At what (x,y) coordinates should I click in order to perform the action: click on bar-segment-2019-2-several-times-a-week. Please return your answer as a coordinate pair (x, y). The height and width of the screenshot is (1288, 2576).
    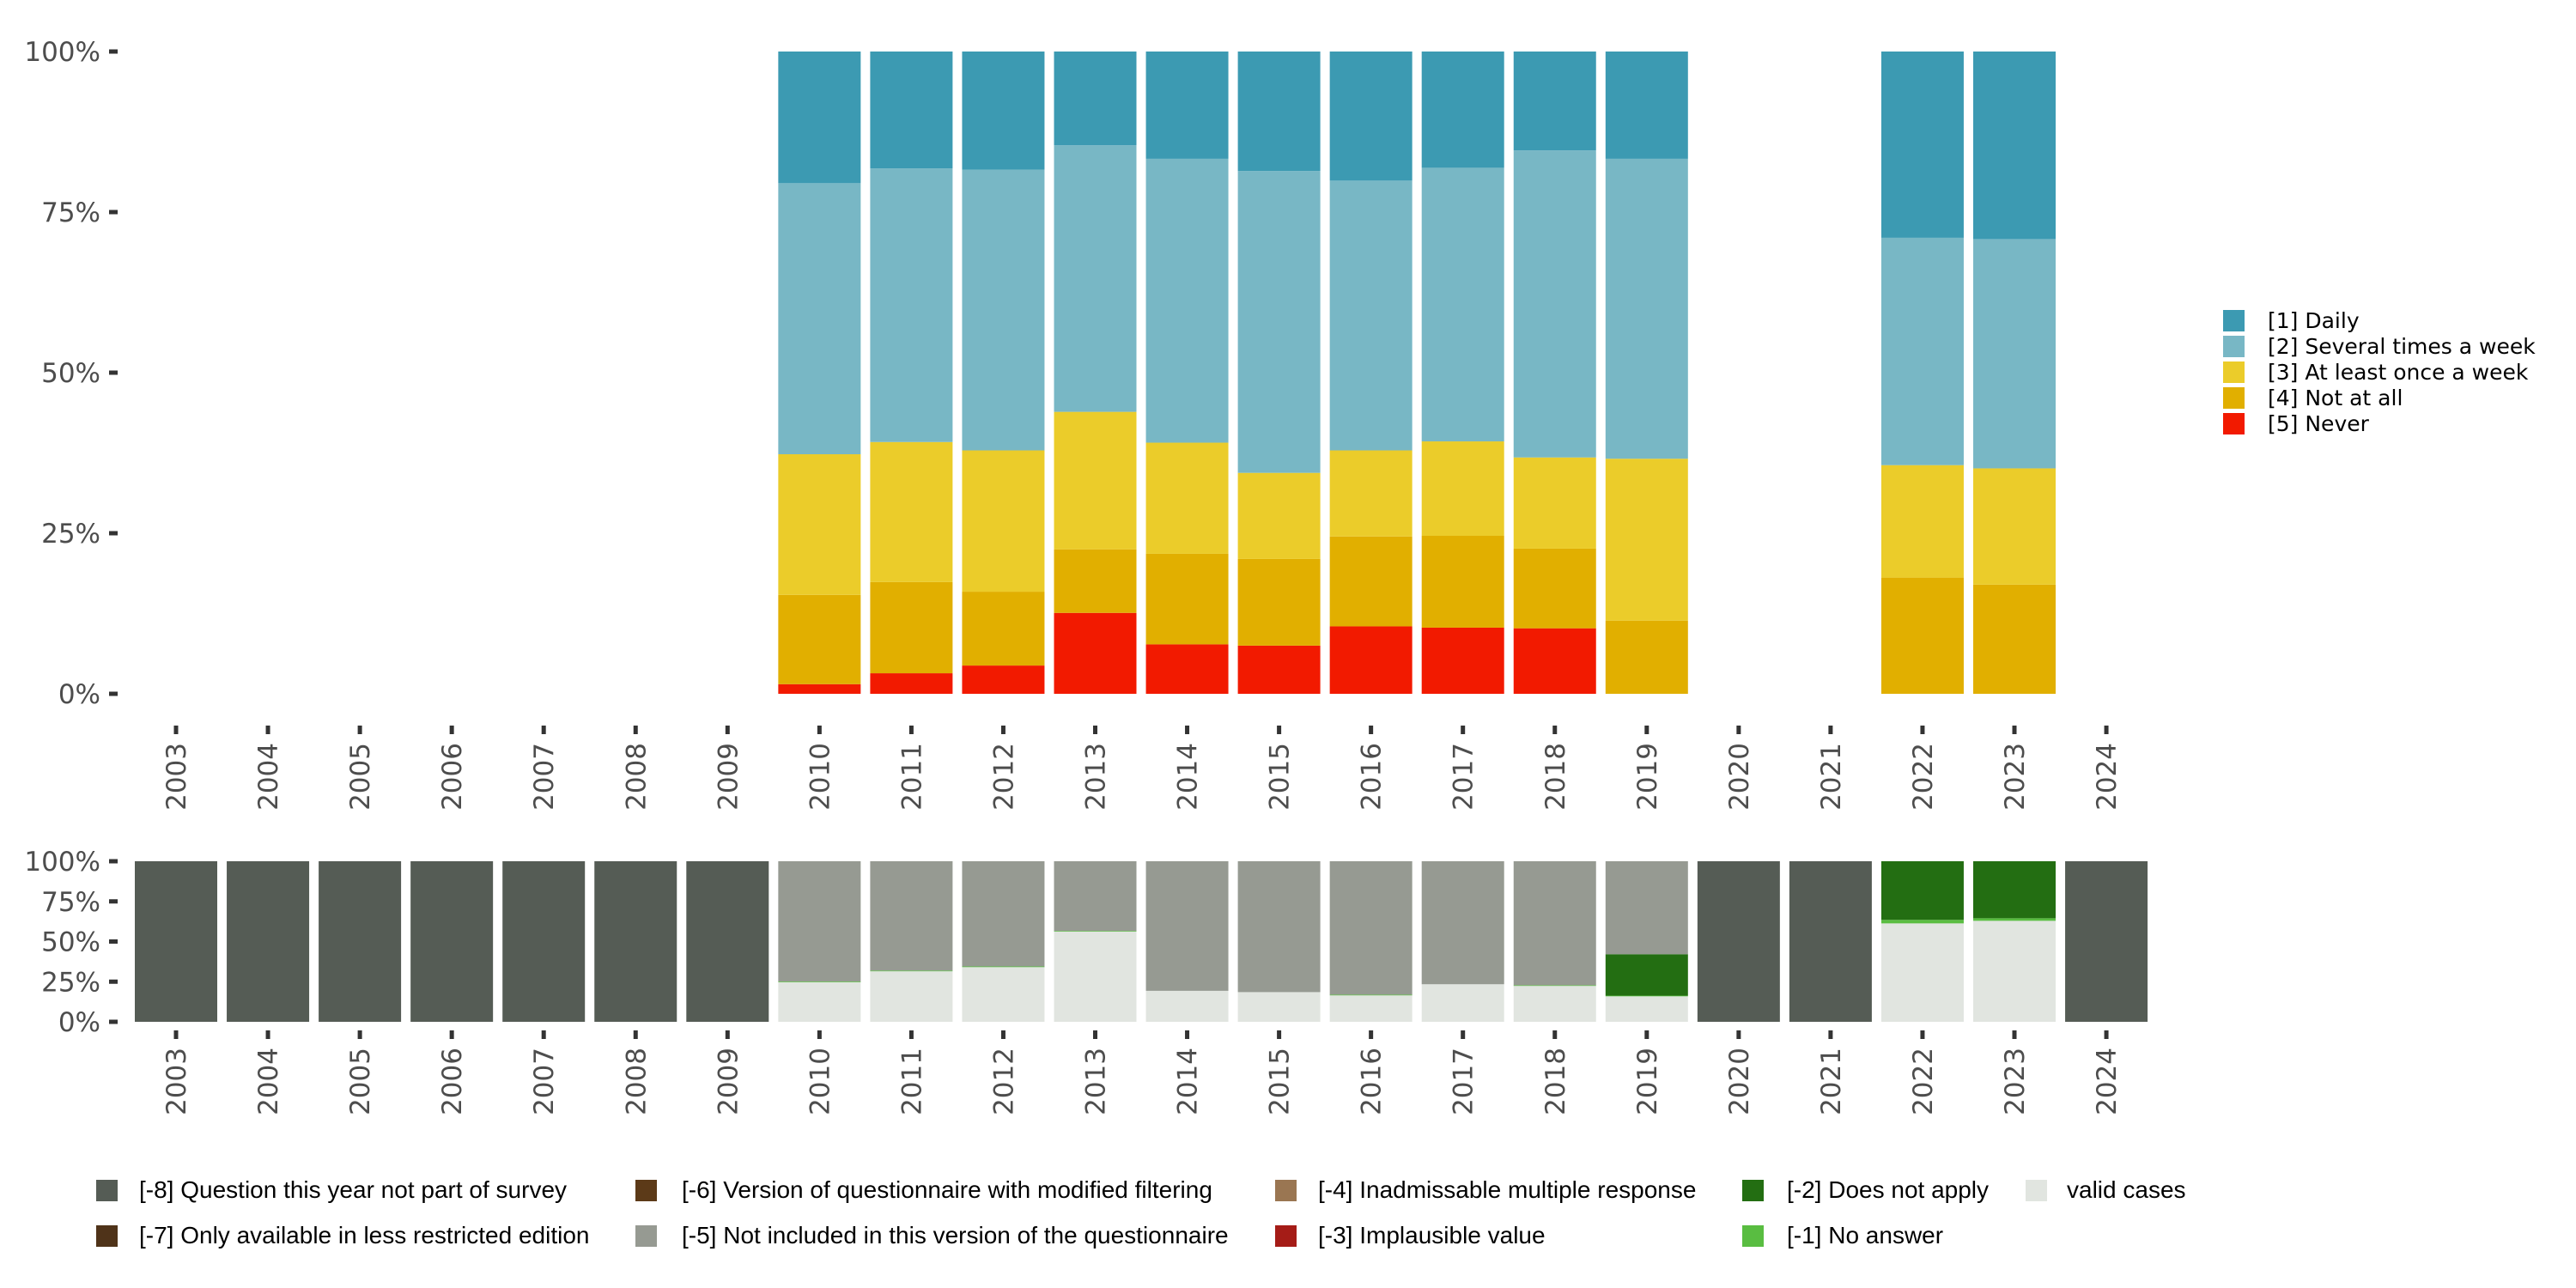
    Looking at the image, I should click on (1646, 308).